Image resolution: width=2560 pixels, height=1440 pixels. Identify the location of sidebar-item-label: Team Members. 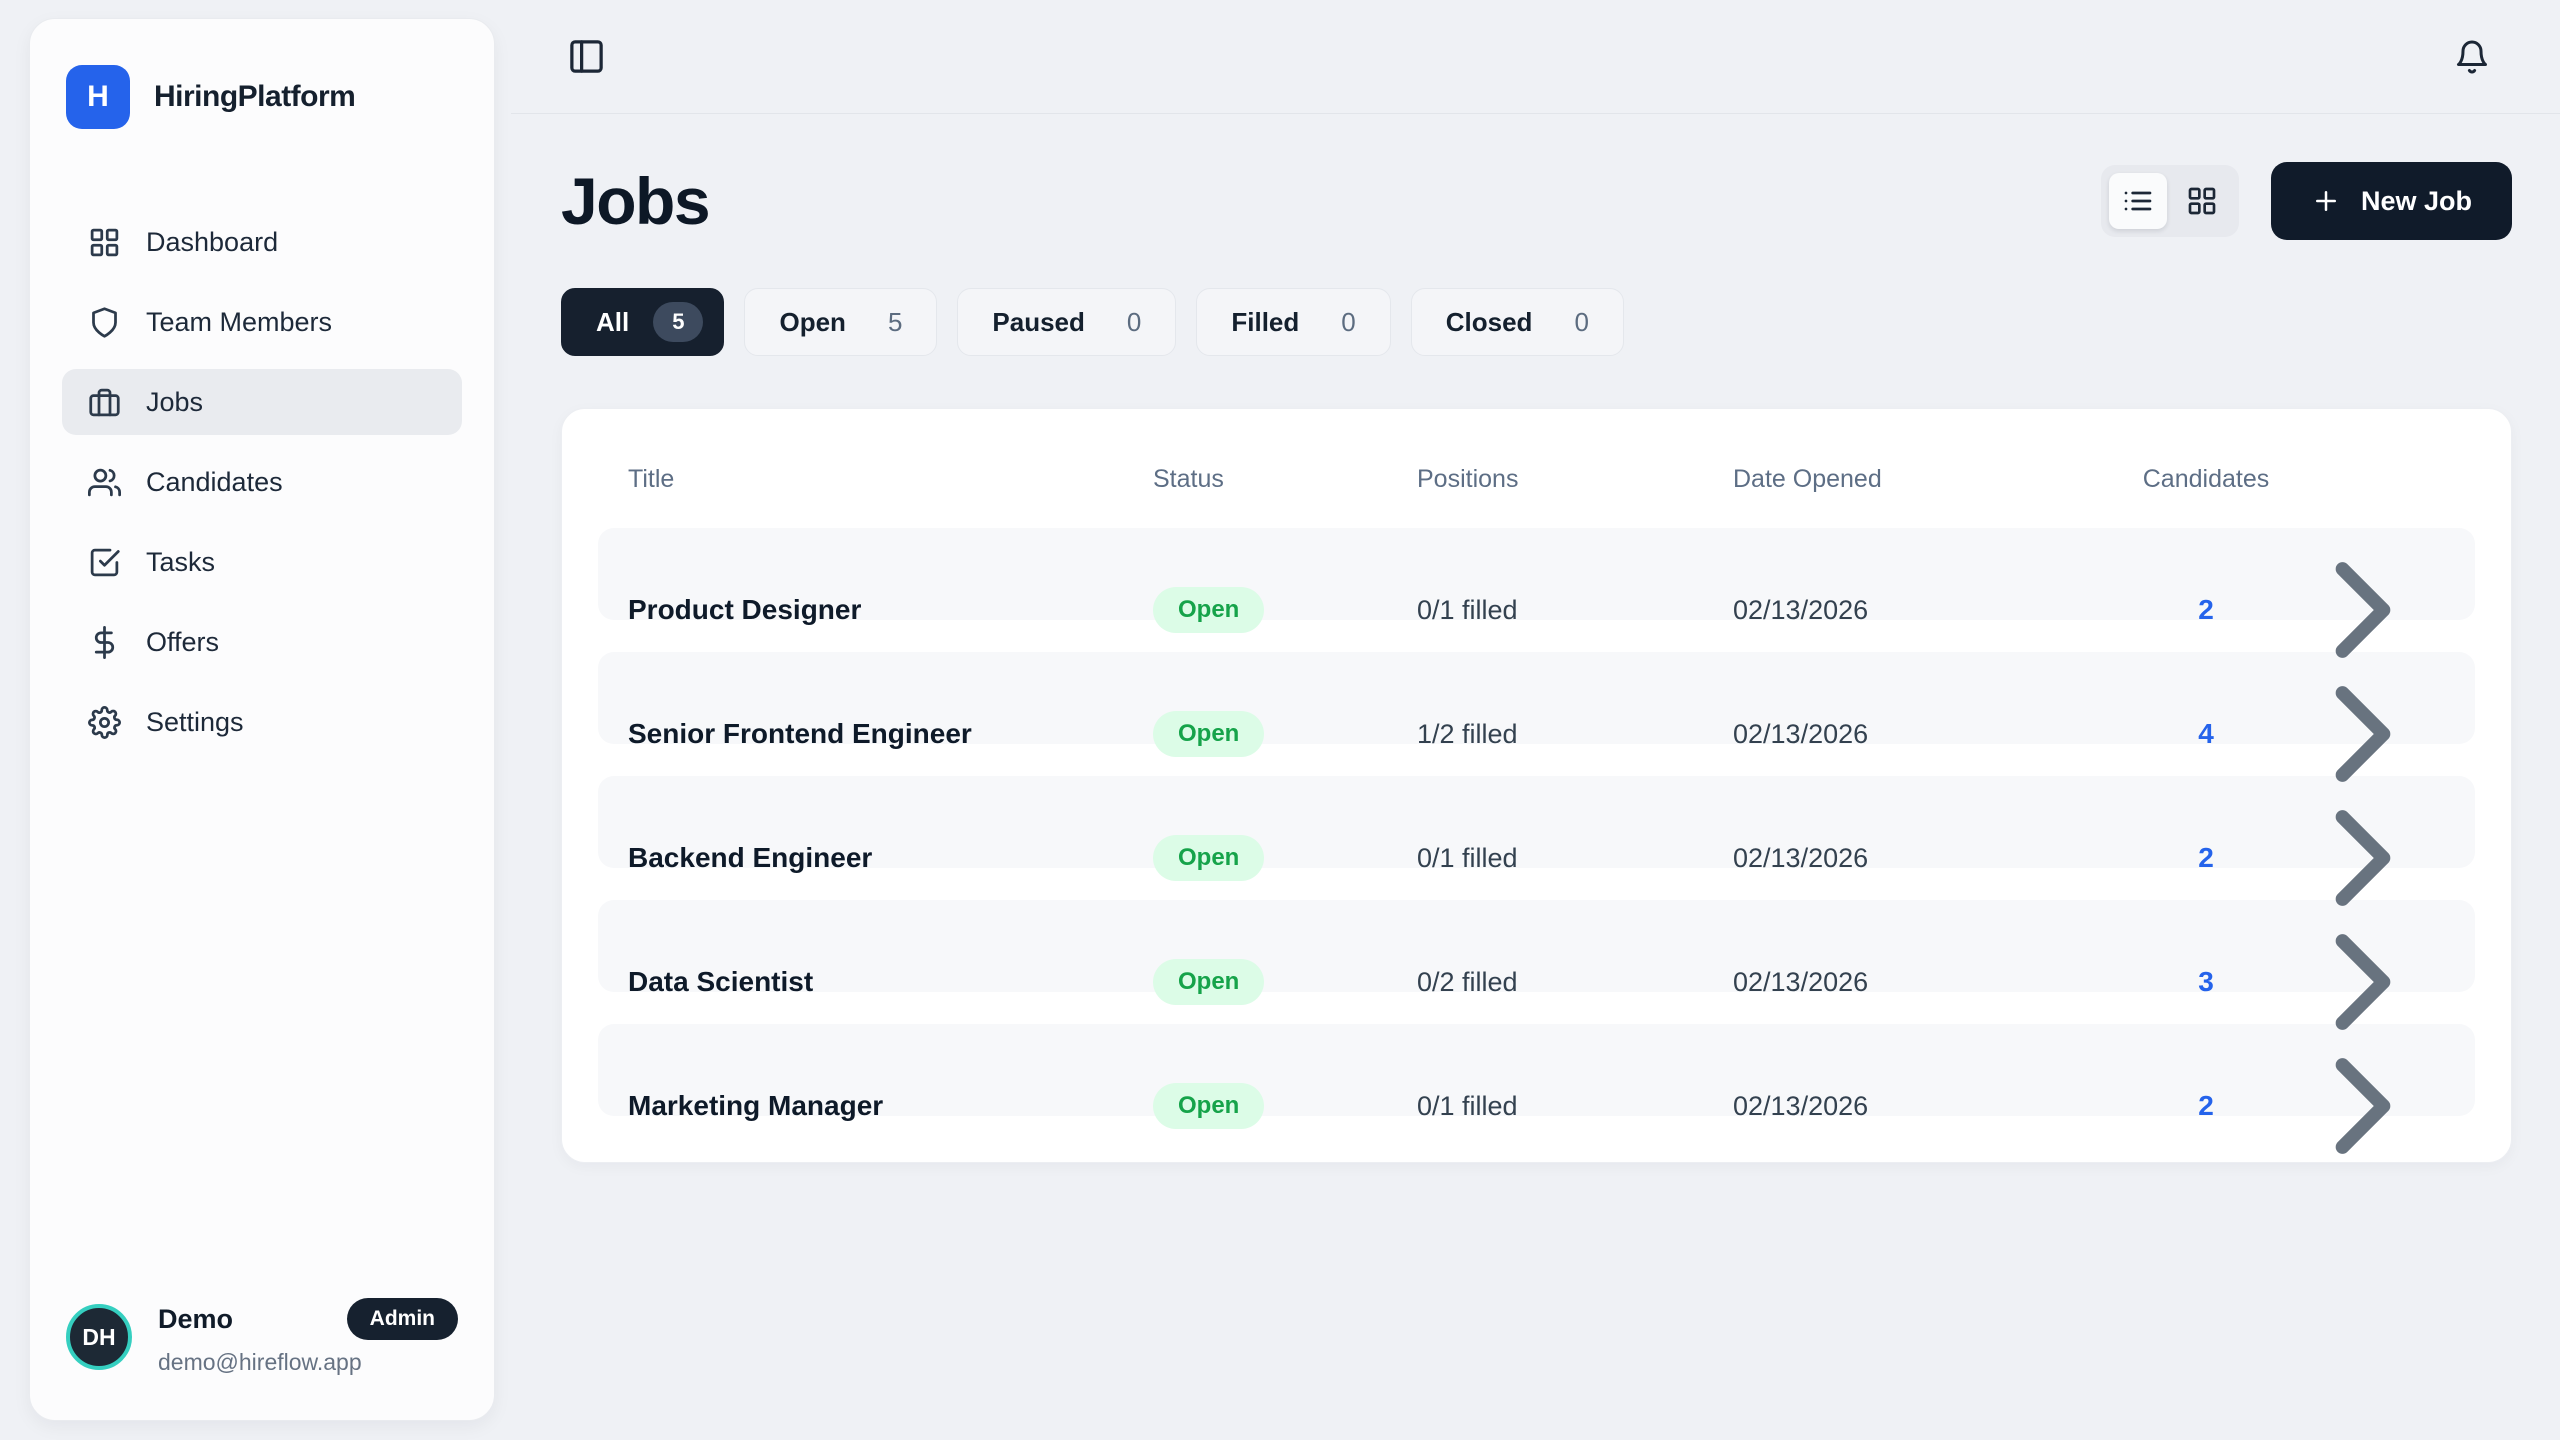
(239, 321).